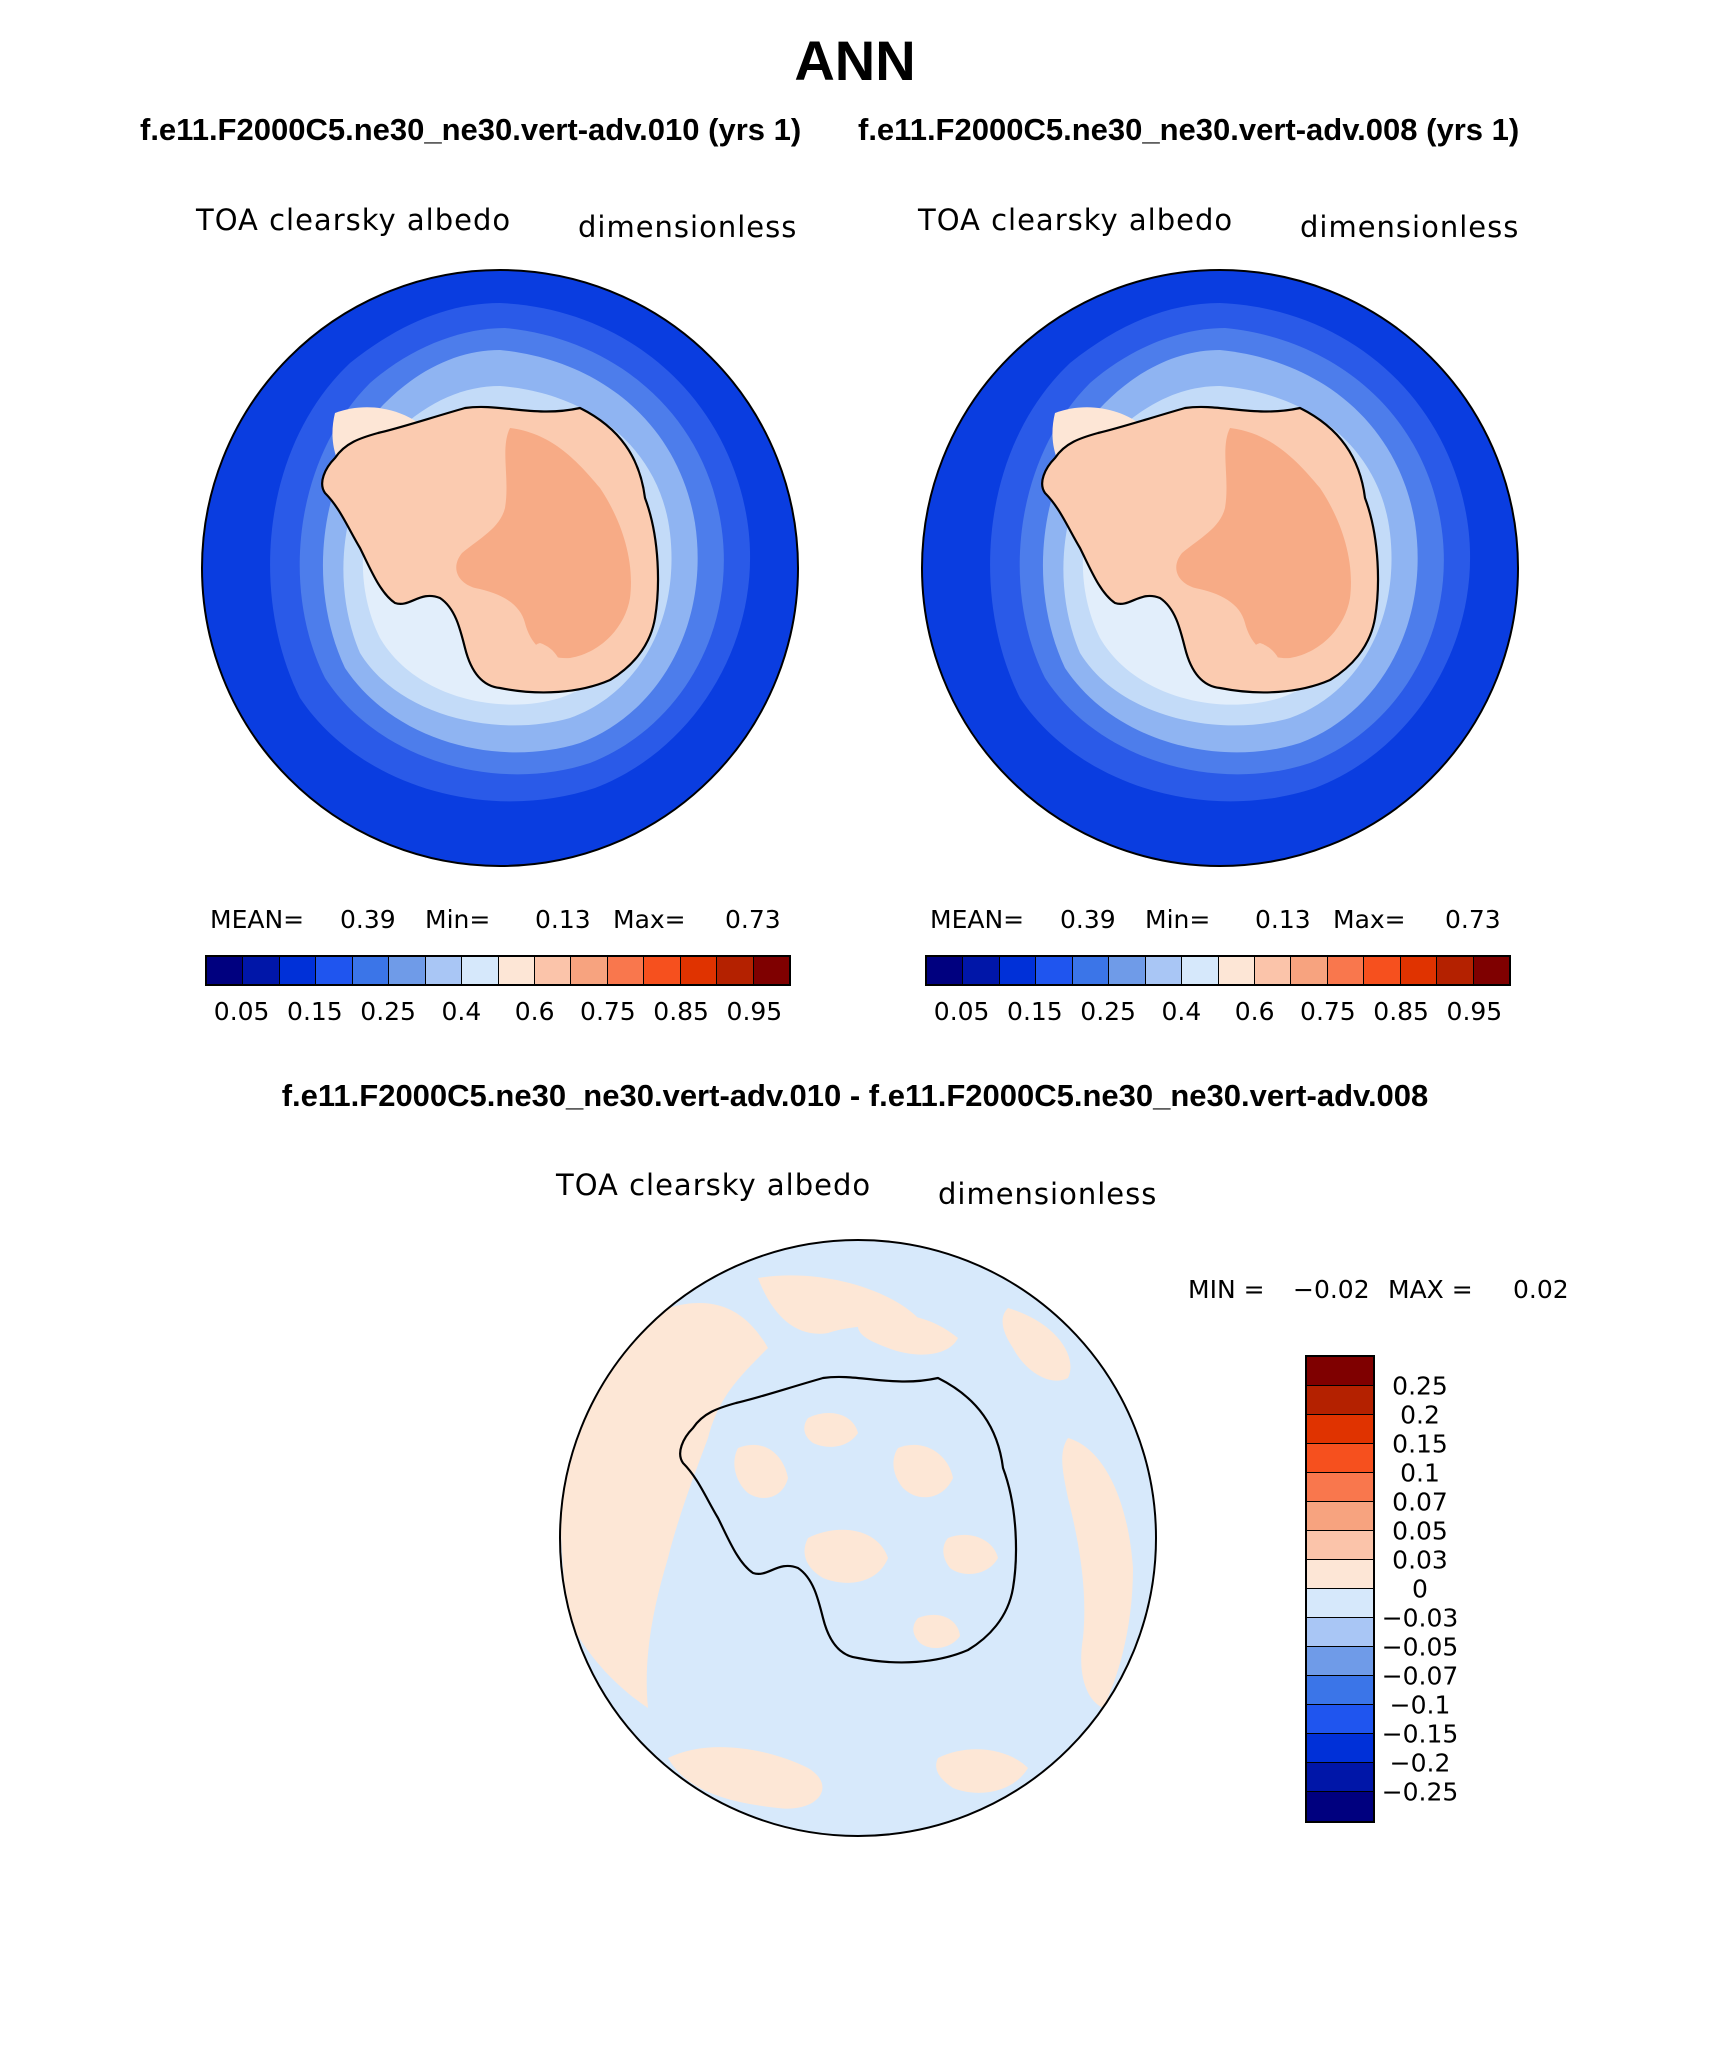 The width and height of the screenshot is (1710, 2061). I want to click on left-panel-units: dimensionless, so click(688, 227).